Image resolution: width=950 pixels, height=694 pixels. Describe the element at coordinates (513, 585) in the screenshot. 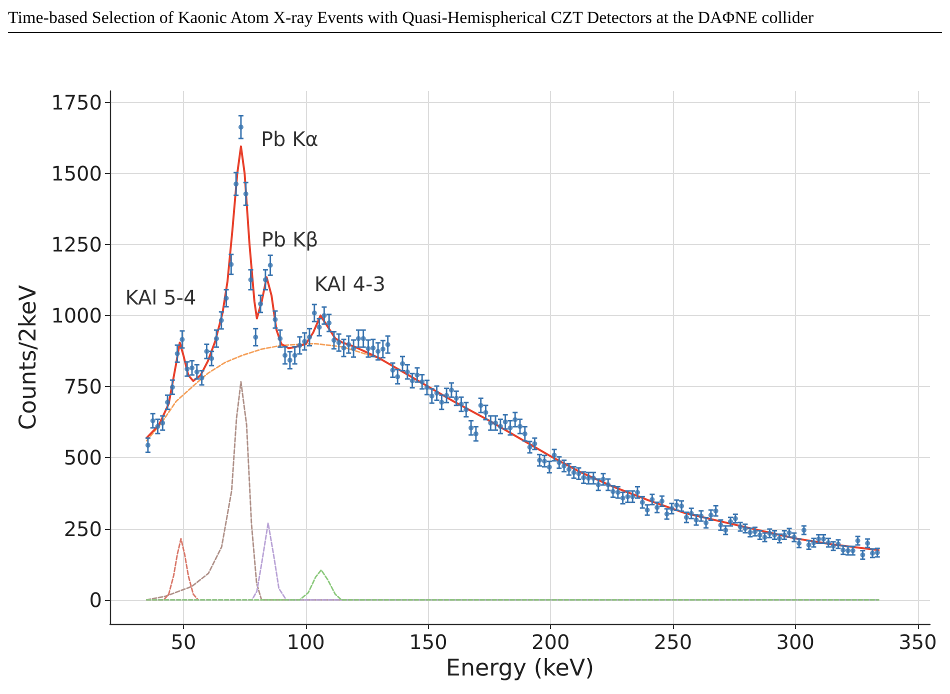

I see `line-series` at that location.